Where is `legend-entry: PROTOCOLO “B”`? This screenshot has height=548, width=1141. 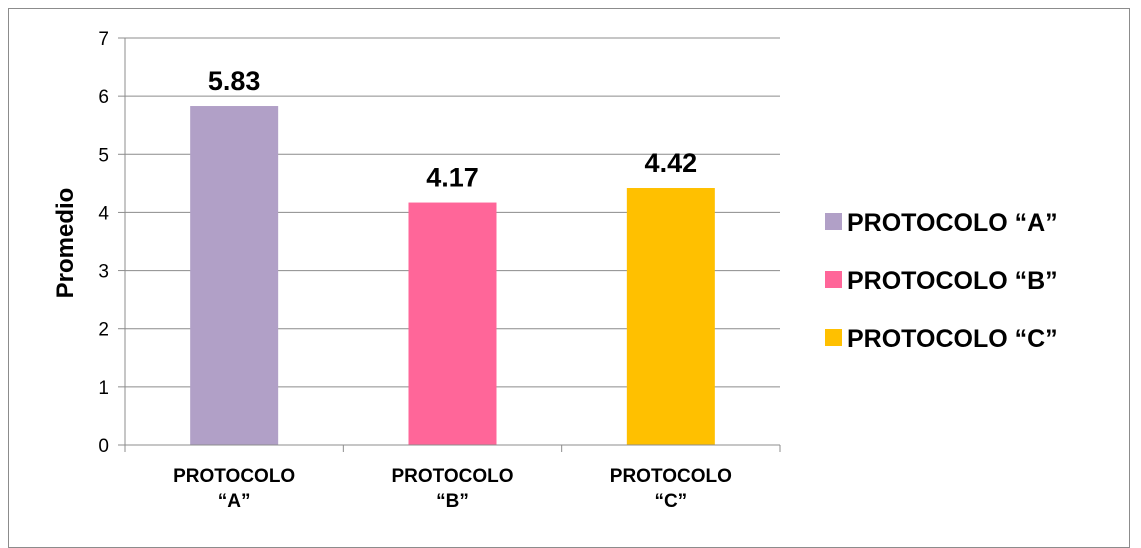
legend-entry: PROTOCOLO “B” is located at coordinates (952, 281).